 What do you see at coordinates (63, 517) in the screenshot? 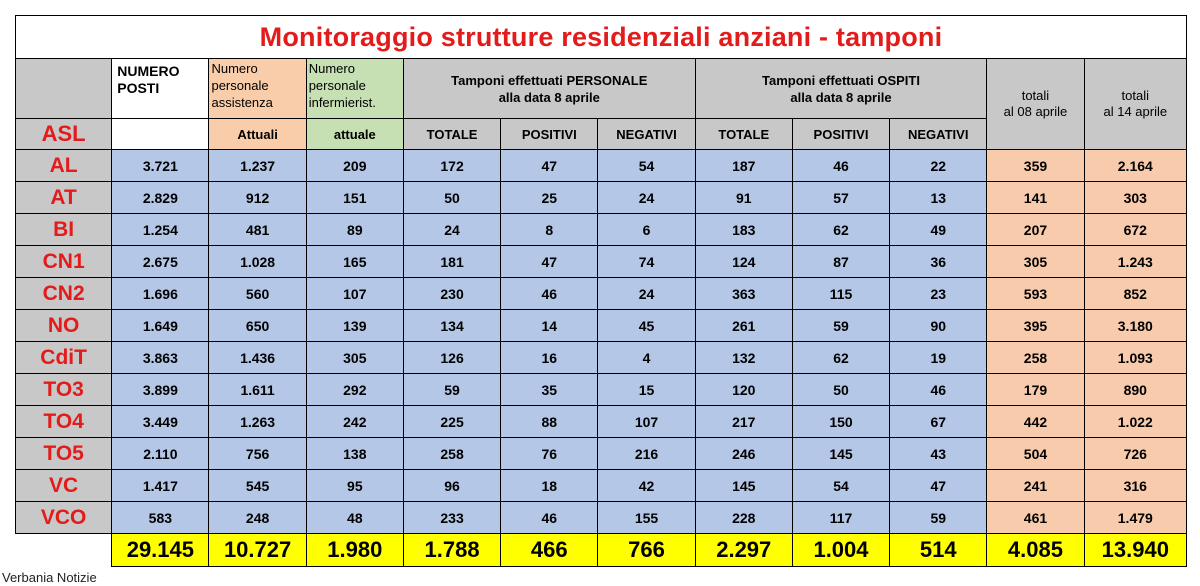
I see `asl-name: VCO` at bounding box center [63, 517].